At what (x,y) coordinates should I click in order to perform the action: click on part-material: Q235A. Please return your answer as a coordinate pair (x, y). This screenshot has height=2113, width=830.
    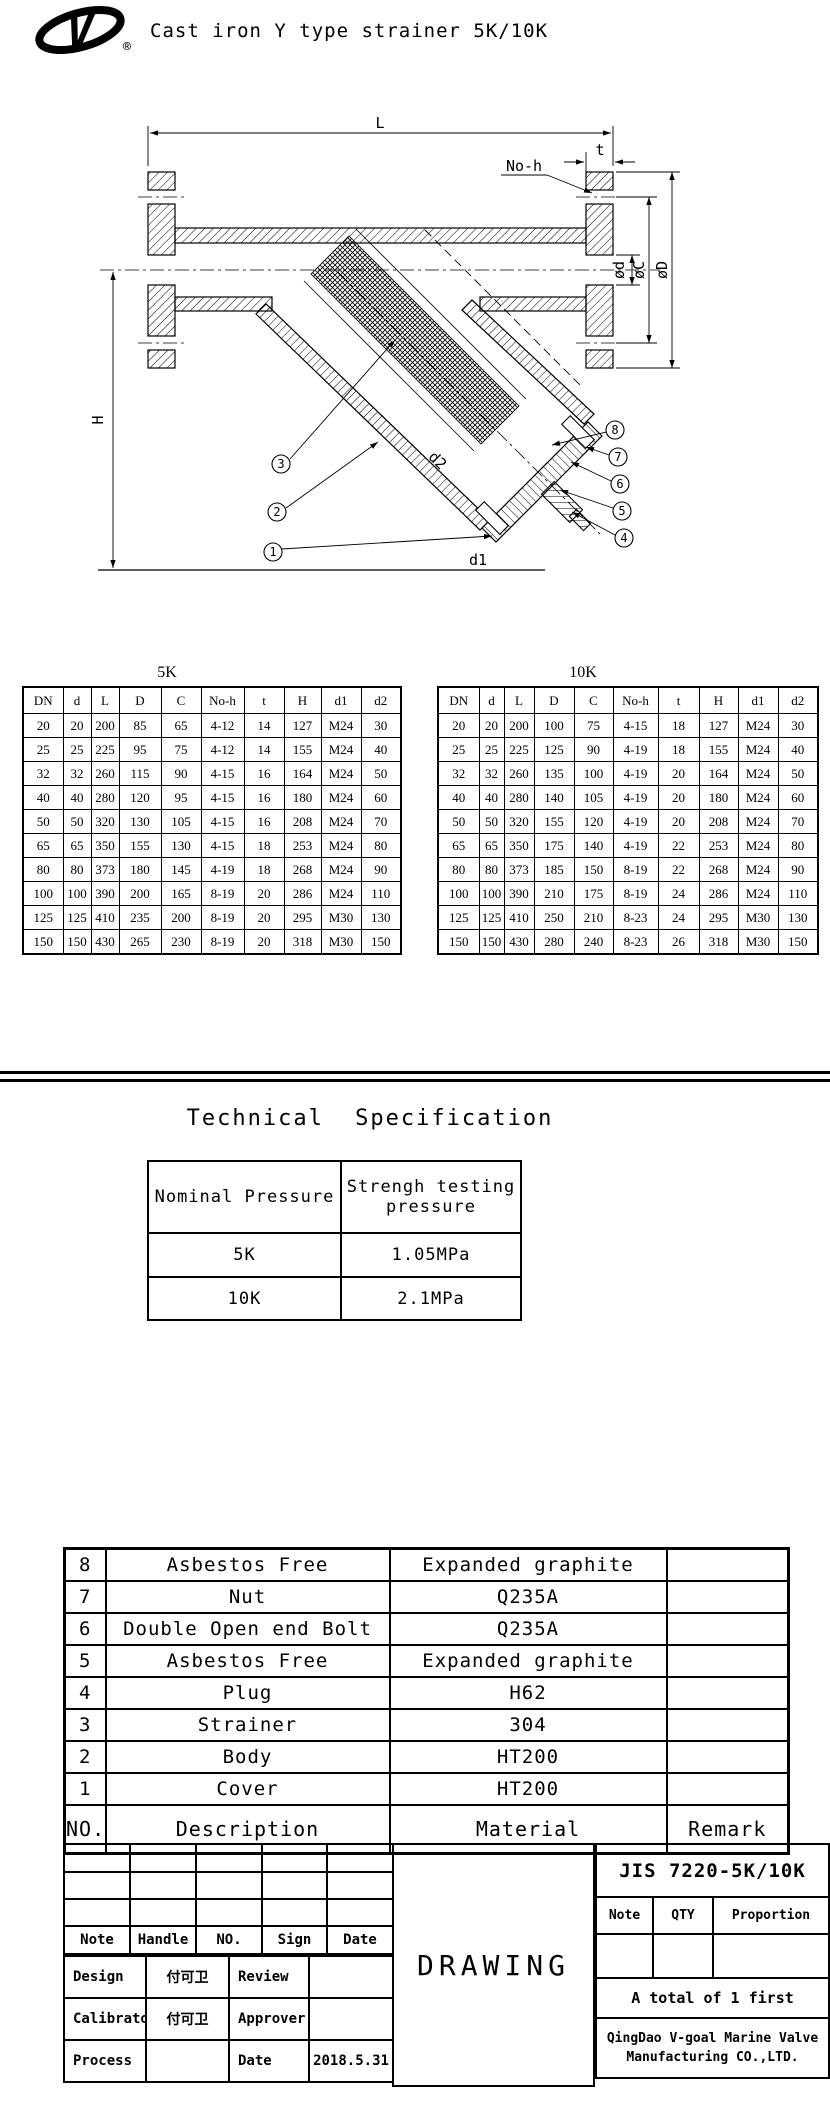
    Looking at the image, I should click on (528, 1597).